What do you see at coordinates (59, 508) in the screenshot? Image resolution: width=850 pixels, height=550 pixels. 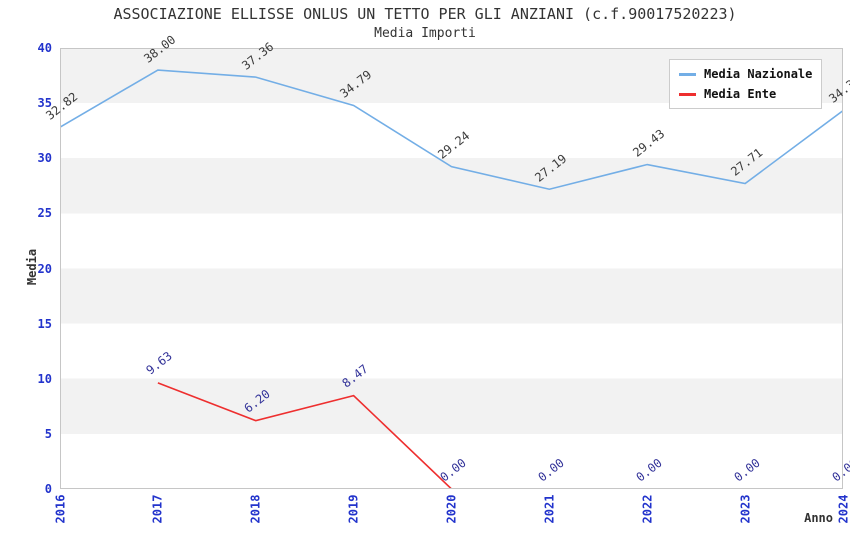 I see `x-tick-label: 2016` at bounding box center [59, 508].